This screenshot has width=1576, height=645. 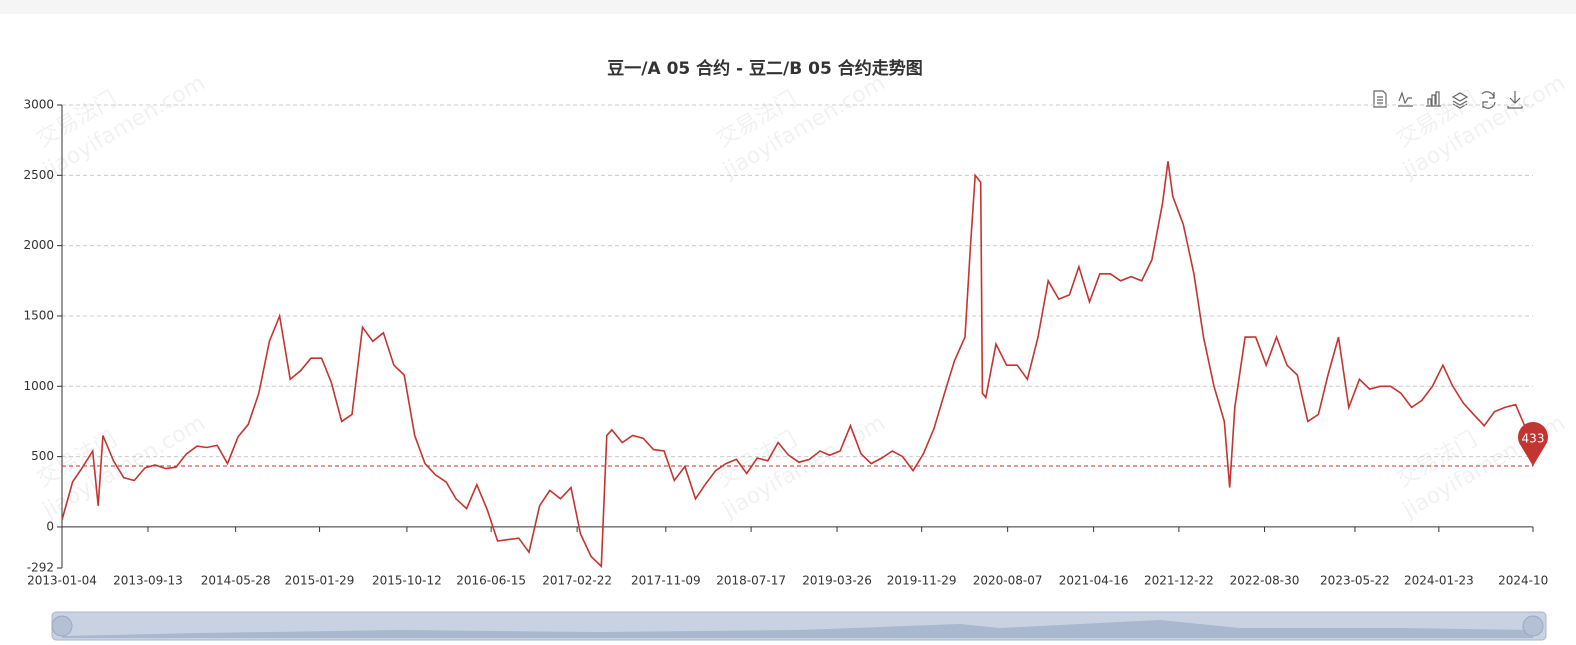 I want to click on tool-data-view, so click(x=1380, y=99).